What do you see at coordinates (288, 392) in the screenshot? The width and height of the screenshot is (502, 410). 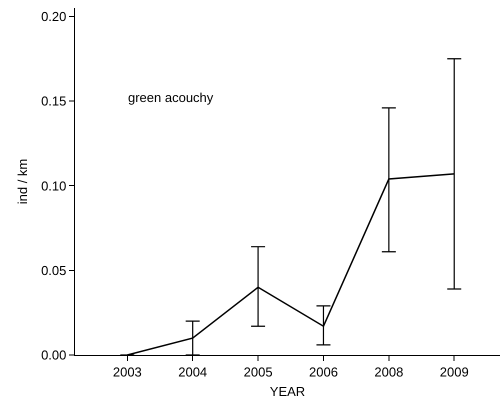 I see `x-axis-title: YEAR` at bounding box center [288, 392].